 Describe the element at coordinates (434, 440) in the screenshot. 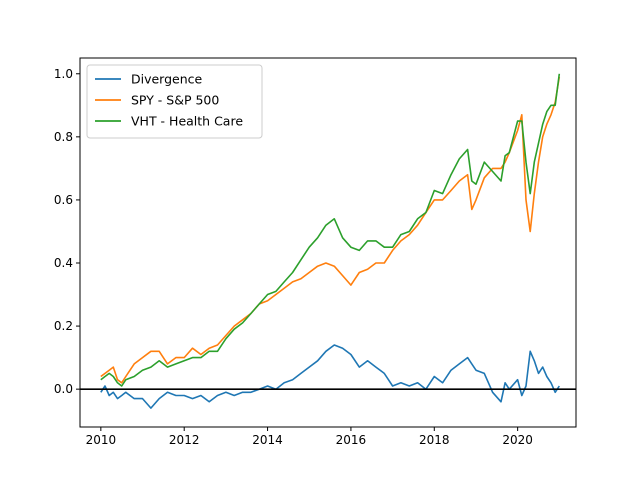

I see `x-tick-label: 2018` at that location.